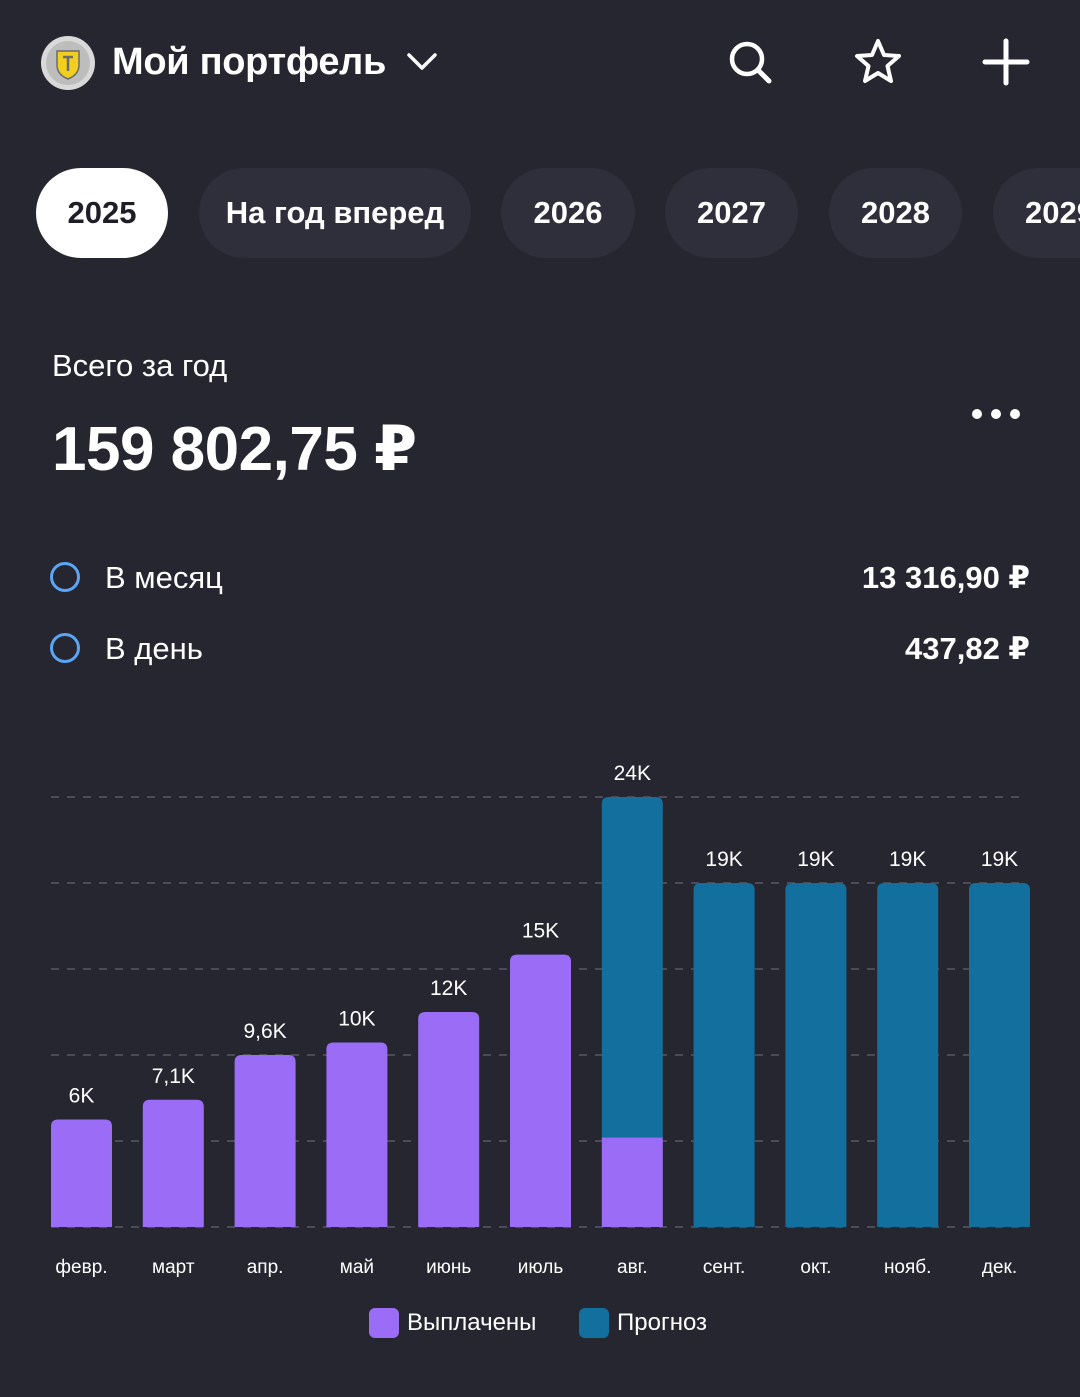 The height and width of the screenshot is (1397, 1080). Describe the element at coordinates (540, 651) in the screenshot. I see `per-day-row: В день 437,82 ₽` at that location.